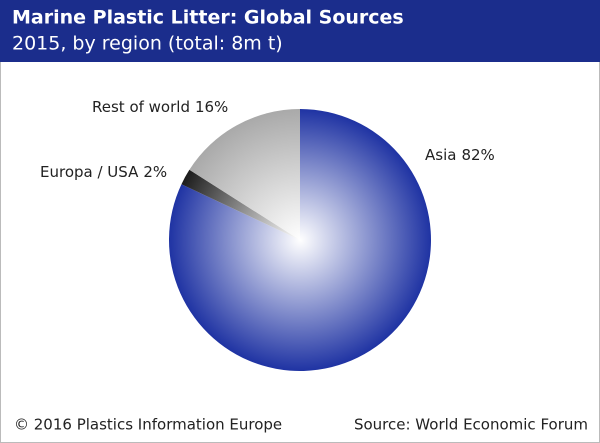  I want to click on slice-value: 16%, so click(211, 107).